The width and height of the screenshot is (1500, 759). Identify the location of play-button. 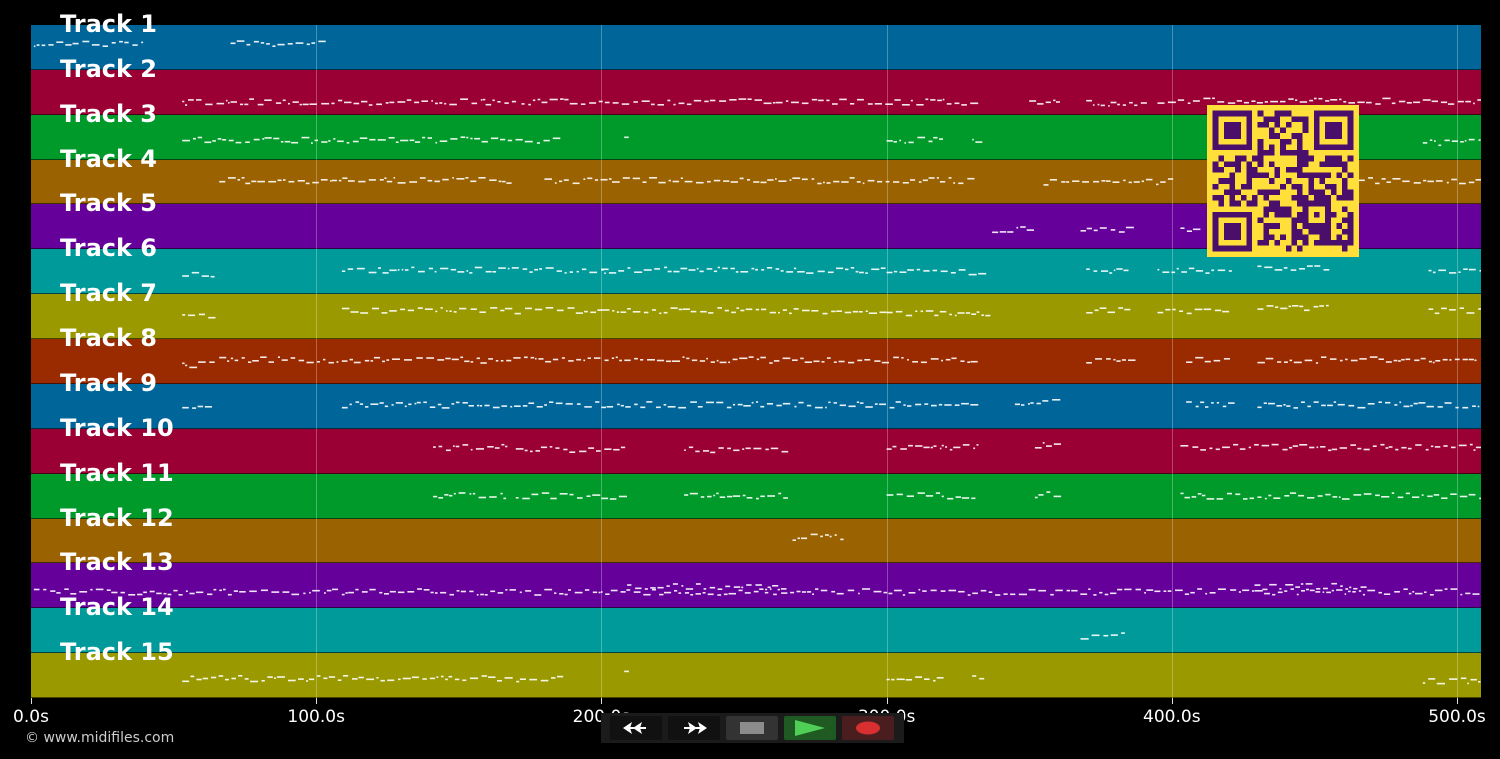
(810, 728).